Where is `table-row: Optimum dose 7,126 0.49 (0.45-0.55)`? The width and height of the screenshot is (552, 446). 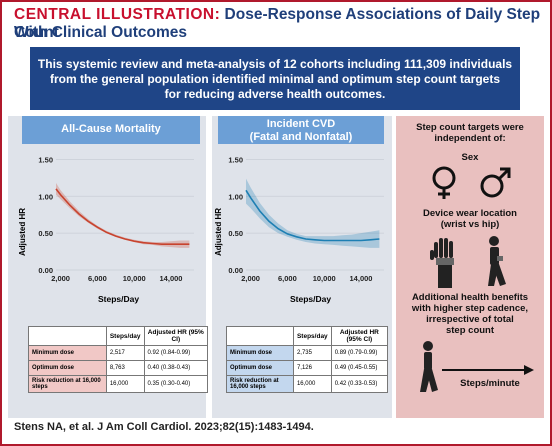
table-row: Optimum dose 7,126 0.49 (0.45-0.55) is located at coordinates (307, 368).